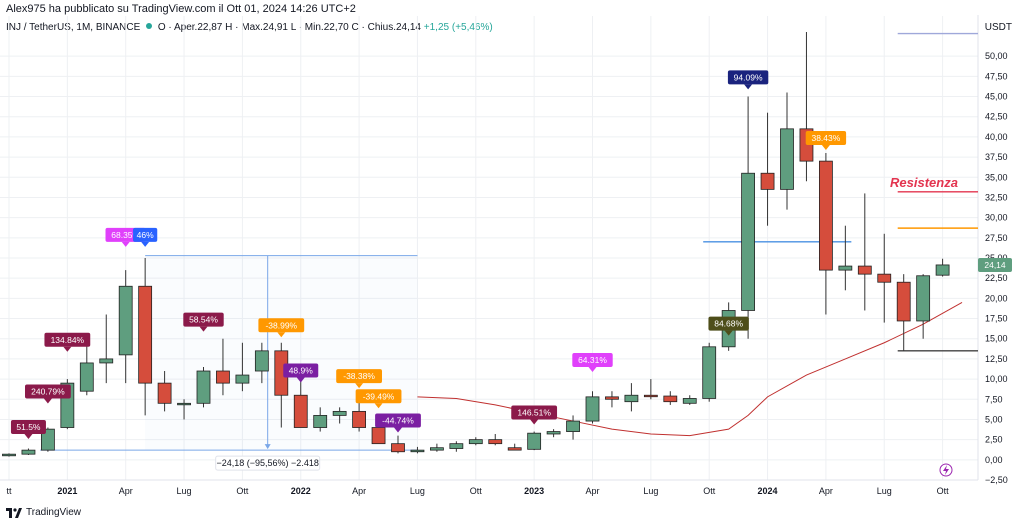 The width and height of the screenshot is (1024, 522). What do you see at coordinates (534, 491) in the screenshot?
I see `x-tick-label: 2023` at bounding box center [534, 491].